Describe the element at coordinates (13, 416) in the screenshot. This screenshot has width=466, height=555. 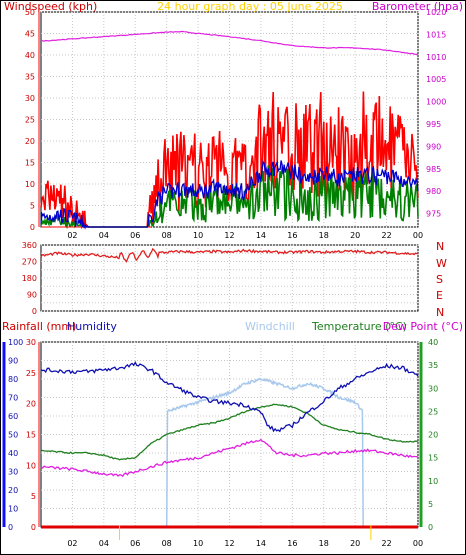
I see `humidity-tick-label: 60` at that location.